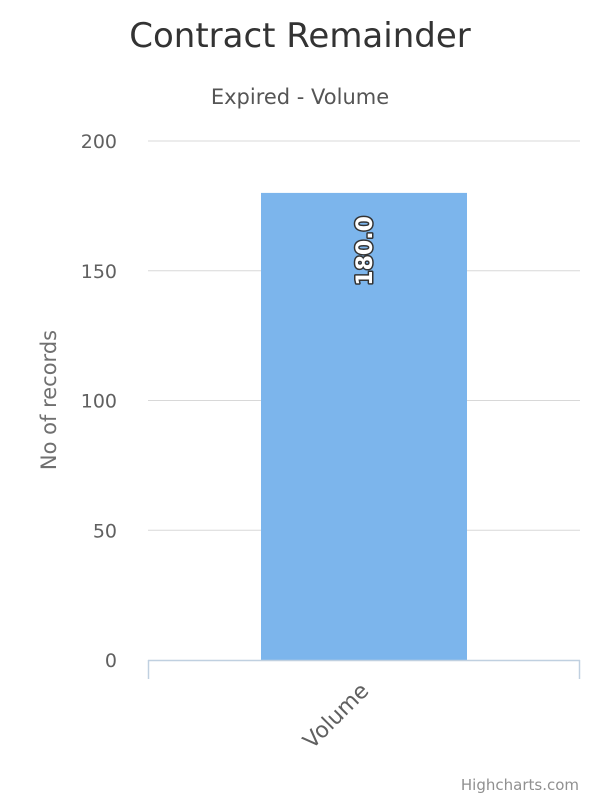  I want to click on y-tick-label: 150, so click(99, 272).